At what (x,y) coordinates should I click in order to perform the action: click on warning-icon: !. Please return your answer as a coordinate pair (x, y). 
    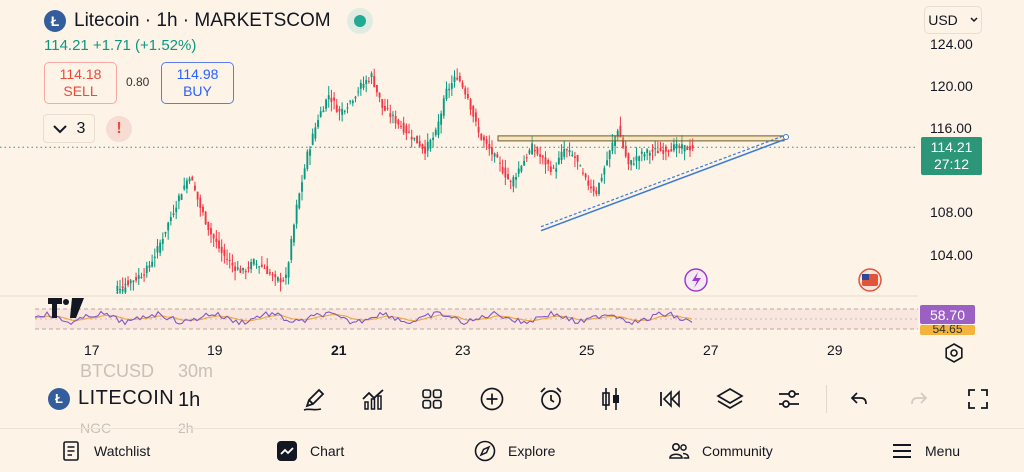
    Looking at the image, I should click on (119, 129).